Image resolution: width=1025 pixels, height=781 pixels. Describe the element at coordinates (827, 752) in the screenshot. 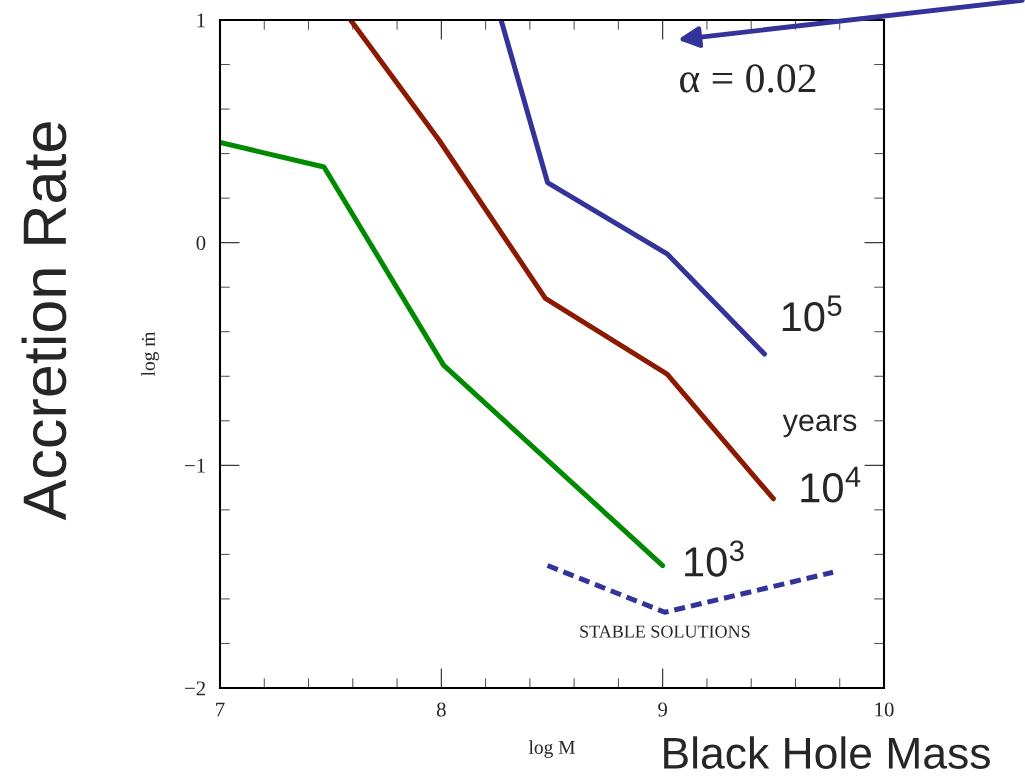

I see `text: Black Hole Mass` at that location.